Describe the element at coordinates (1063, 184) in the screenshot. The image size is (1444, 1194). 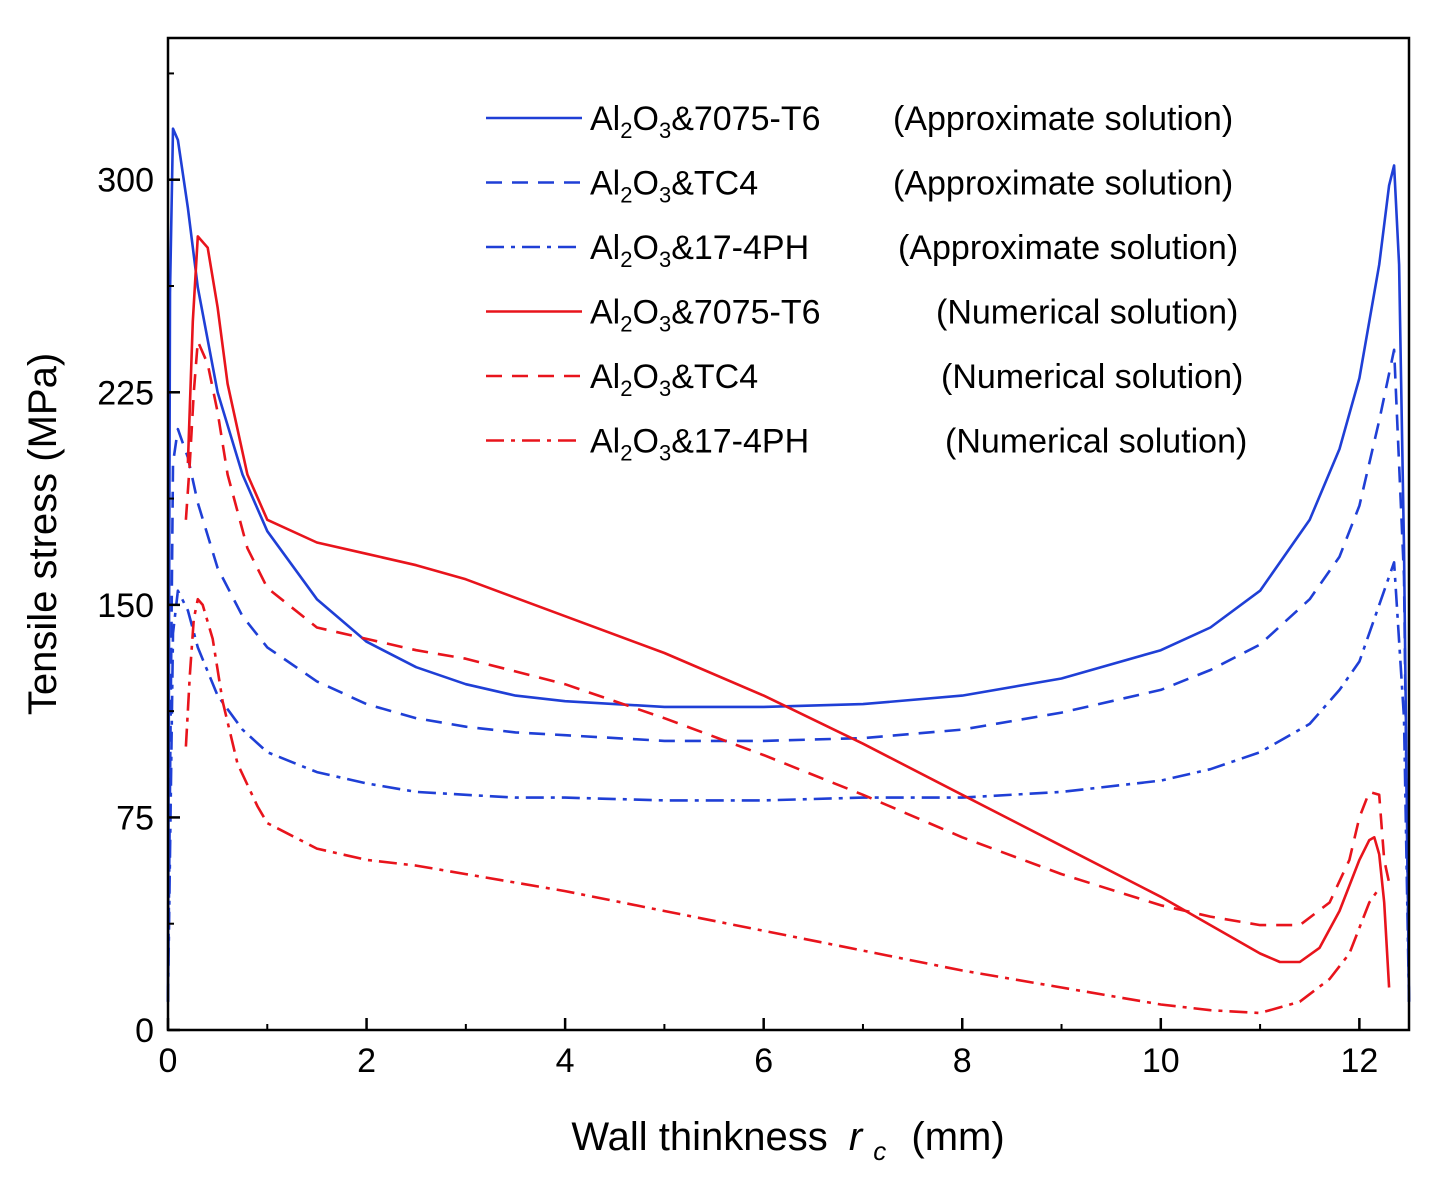
I see `legend-solution-2: (Approximate solution)` at that location.